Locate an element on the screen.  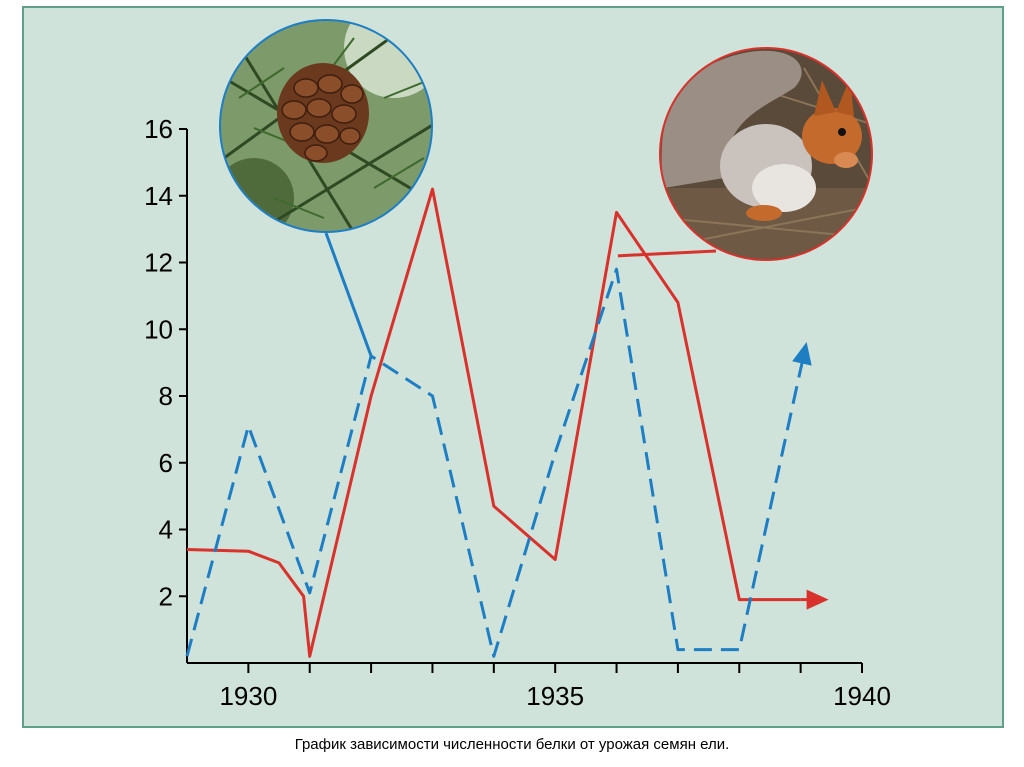
spruce-cone-icon is located at coordinates (326, 126).